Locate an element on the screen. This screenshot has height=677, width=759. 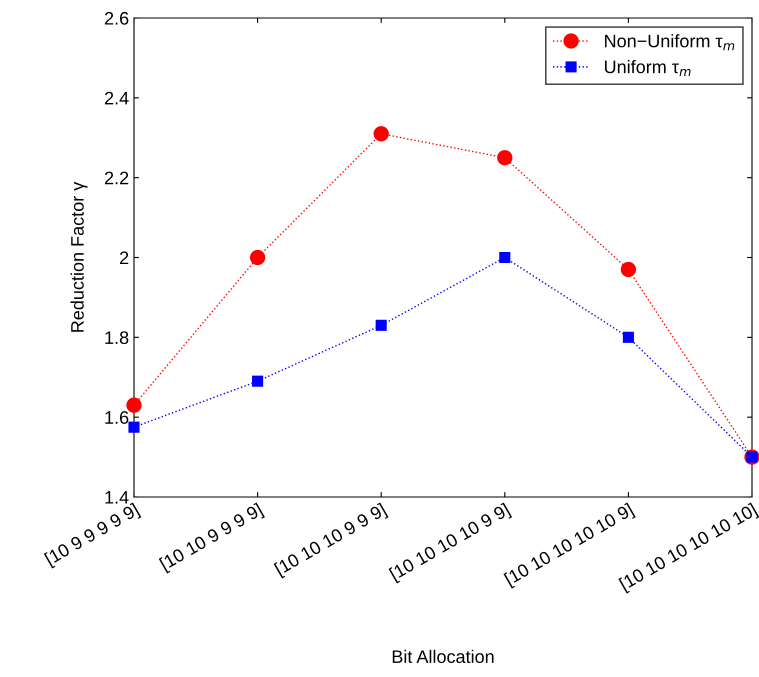
y-axis-title: Reduction Factor γ is located at coordinates (79, 257).